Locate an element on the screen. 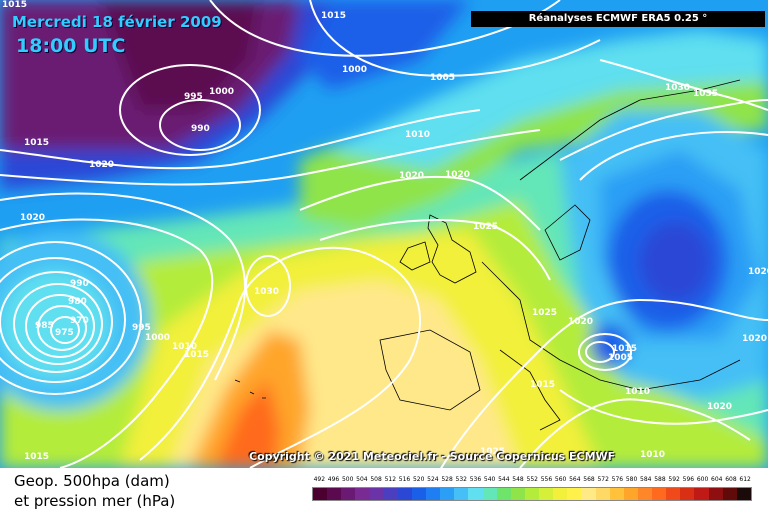 The image size is (768, 512). color-scale-label: 584 is located at coordinates (646, 479).